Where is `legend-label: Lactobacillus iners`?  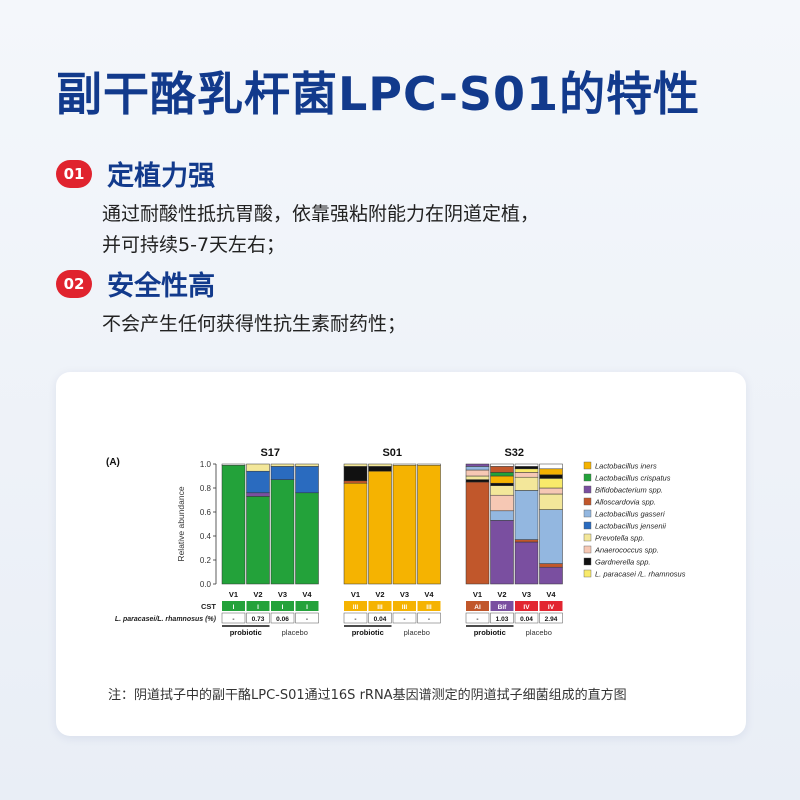
legend-label: Lactobacillus iners is located at coordinates (626, 466).